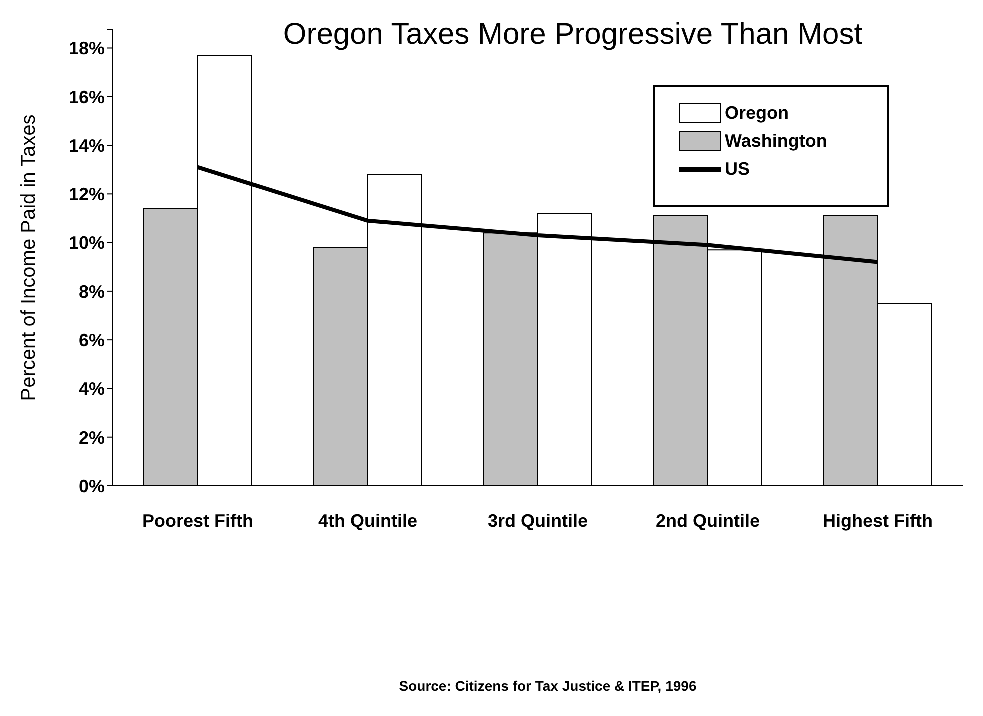 This screenshot has width=983, height=716. Describe the element at coordinates (776, 141) in the screenshot. I see `legend-label: Washington` at that location.